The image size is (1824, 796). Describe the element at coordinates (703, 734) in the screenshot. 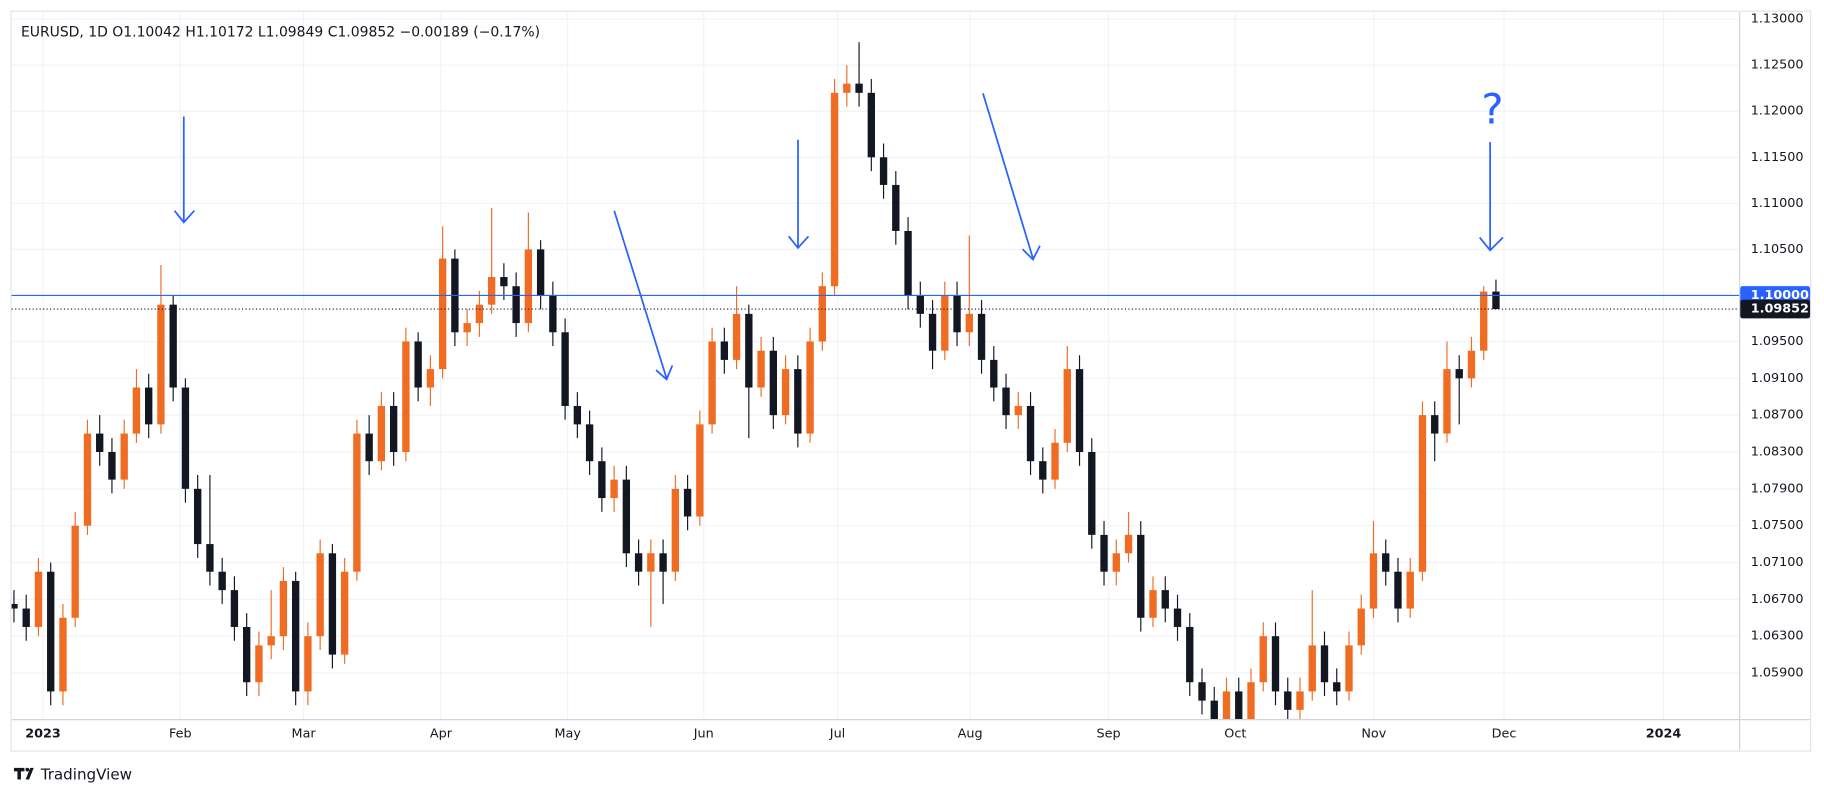

I see `x-tick-label: Jun` at that location.